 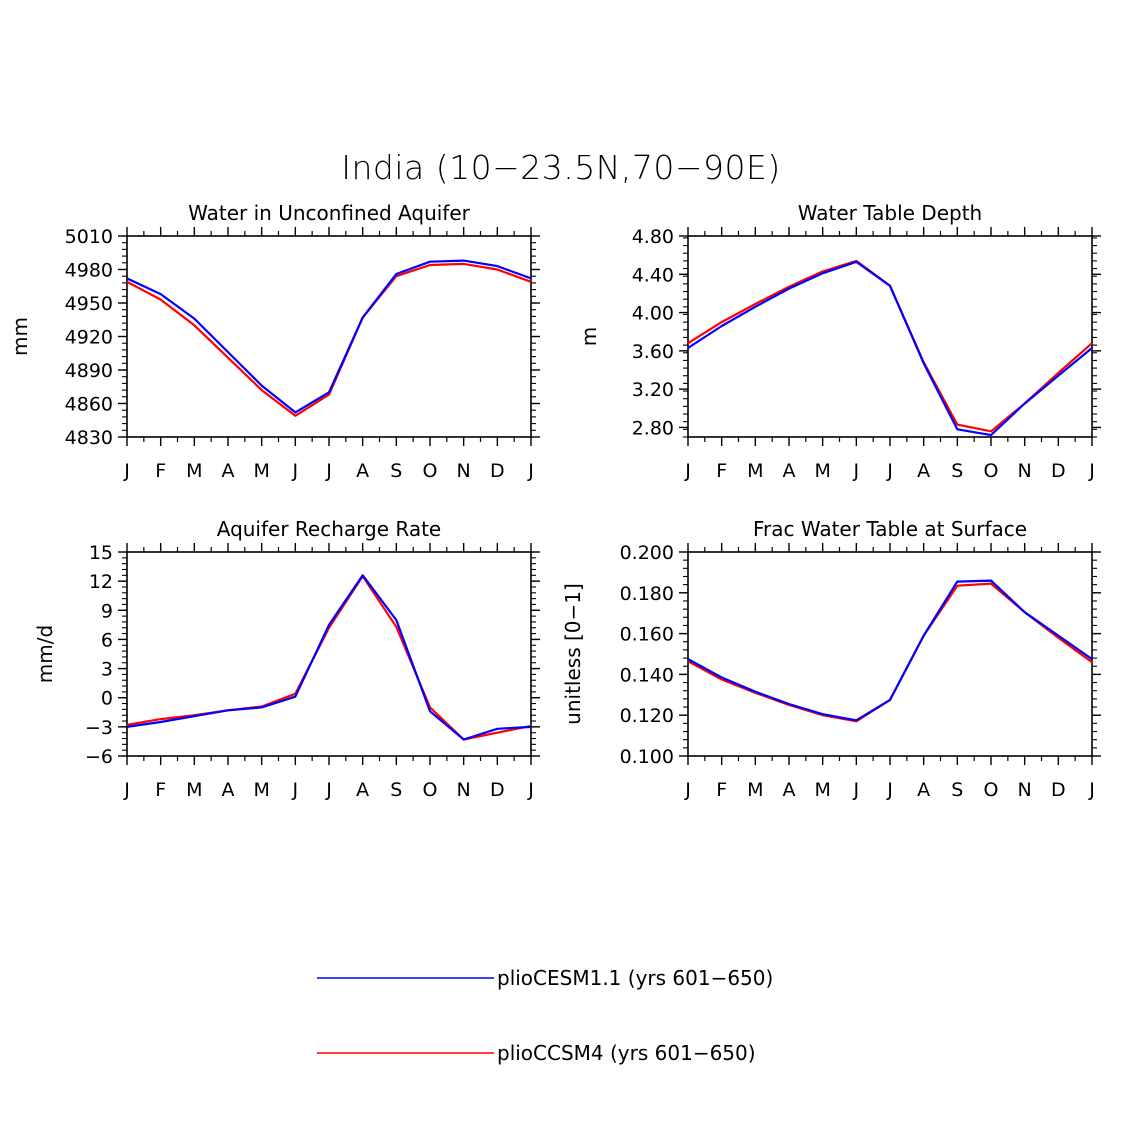 I want to click on legend-item: plioCESM1.1 (yrs 601−650), so click(x=545, y=978).